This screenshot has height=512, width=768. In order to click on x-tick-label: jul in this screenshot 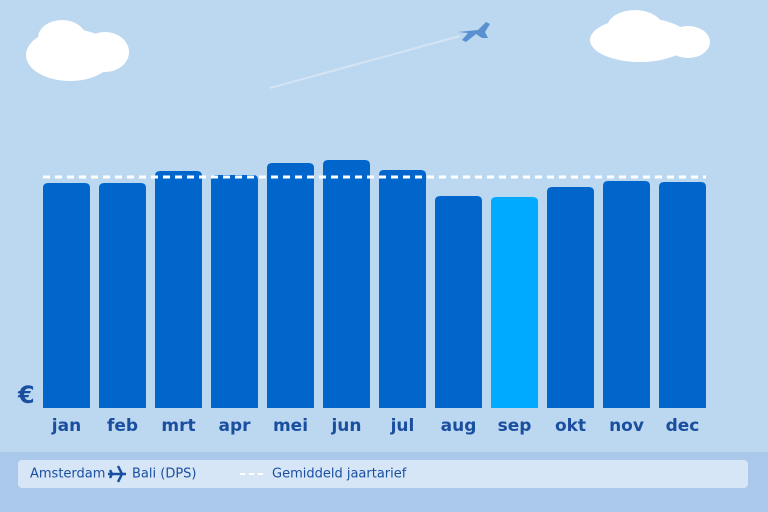, I will do `click(402, 426)`.